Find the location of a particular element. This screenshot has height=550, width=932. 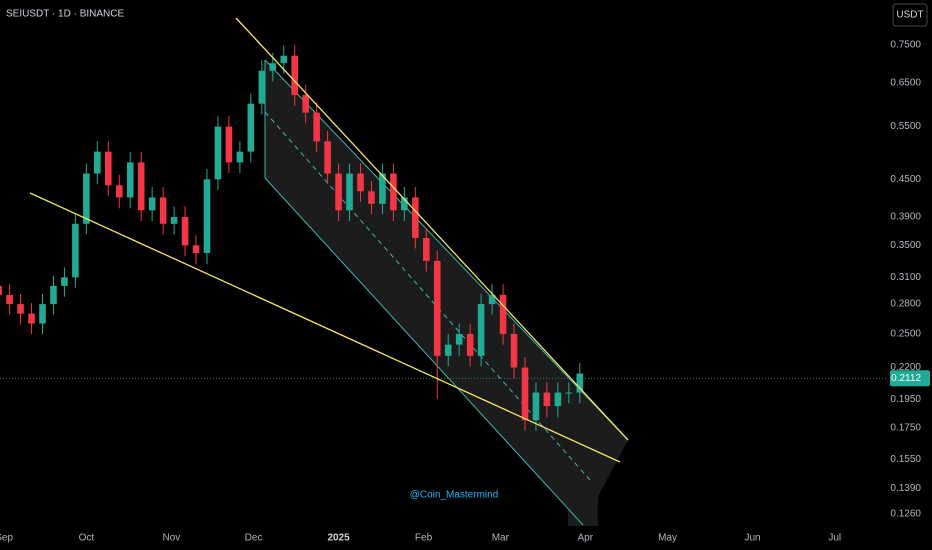

y-tick-label: 0.6500 is located at coordinates (905, 82).